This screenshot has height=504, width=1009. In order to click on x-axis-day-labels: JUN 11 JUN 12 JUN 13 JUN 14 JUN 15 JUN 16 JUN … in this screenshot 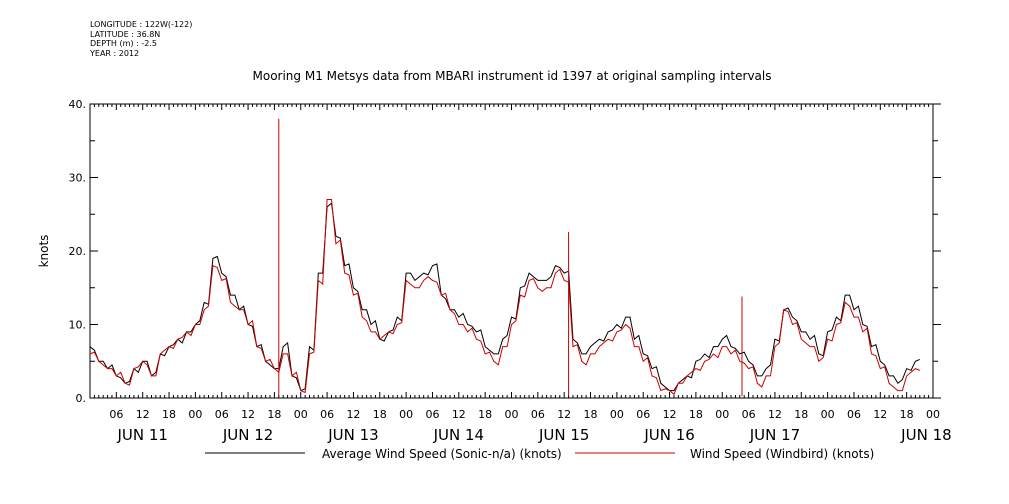, I will do `click(533, 435)`.